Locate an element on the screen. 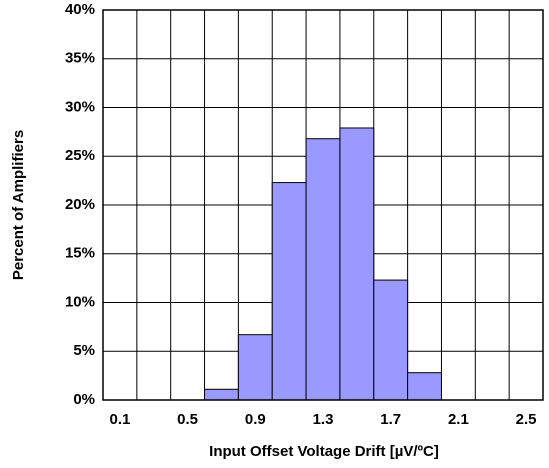  x-tick-label: 2.5 is located at coordinates (526, 419).